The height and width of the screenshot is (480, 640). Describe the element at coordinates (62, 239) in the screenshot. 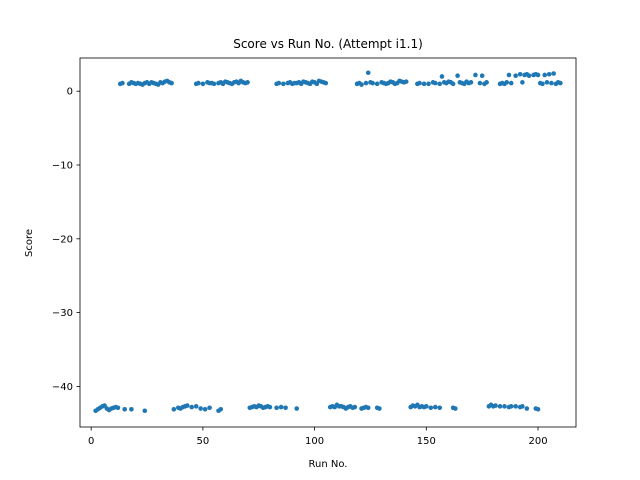

I see `y-tick-label: −20` at that location.